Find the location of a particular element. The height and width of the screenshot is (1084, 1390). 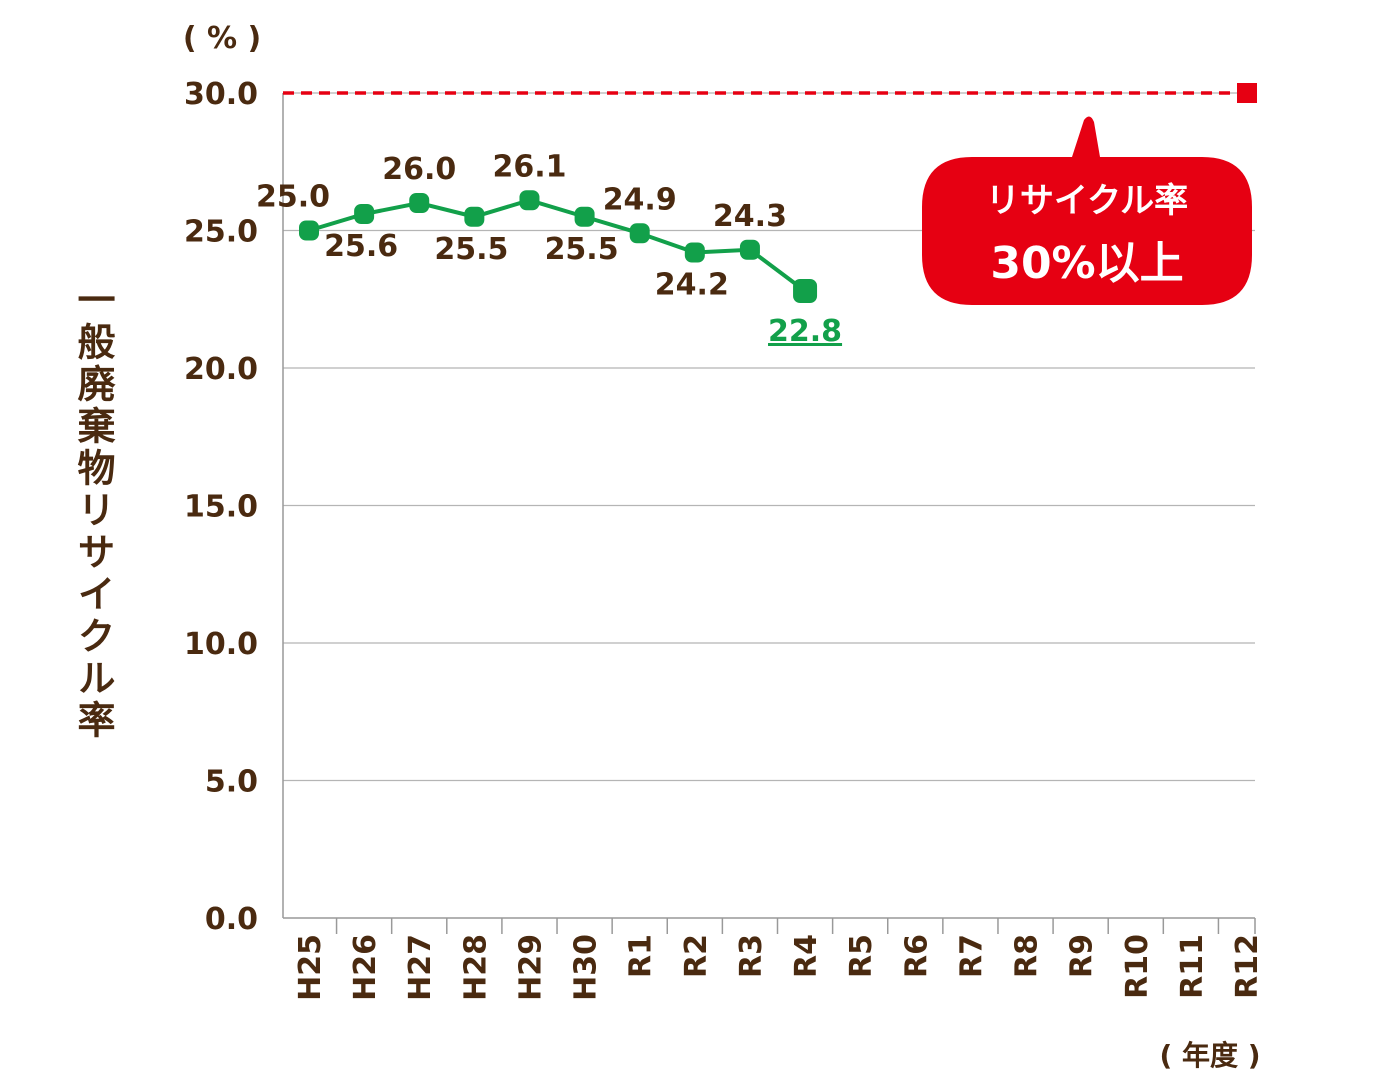

y-tick-label: 0.0 is located at coordinates (231, 919).